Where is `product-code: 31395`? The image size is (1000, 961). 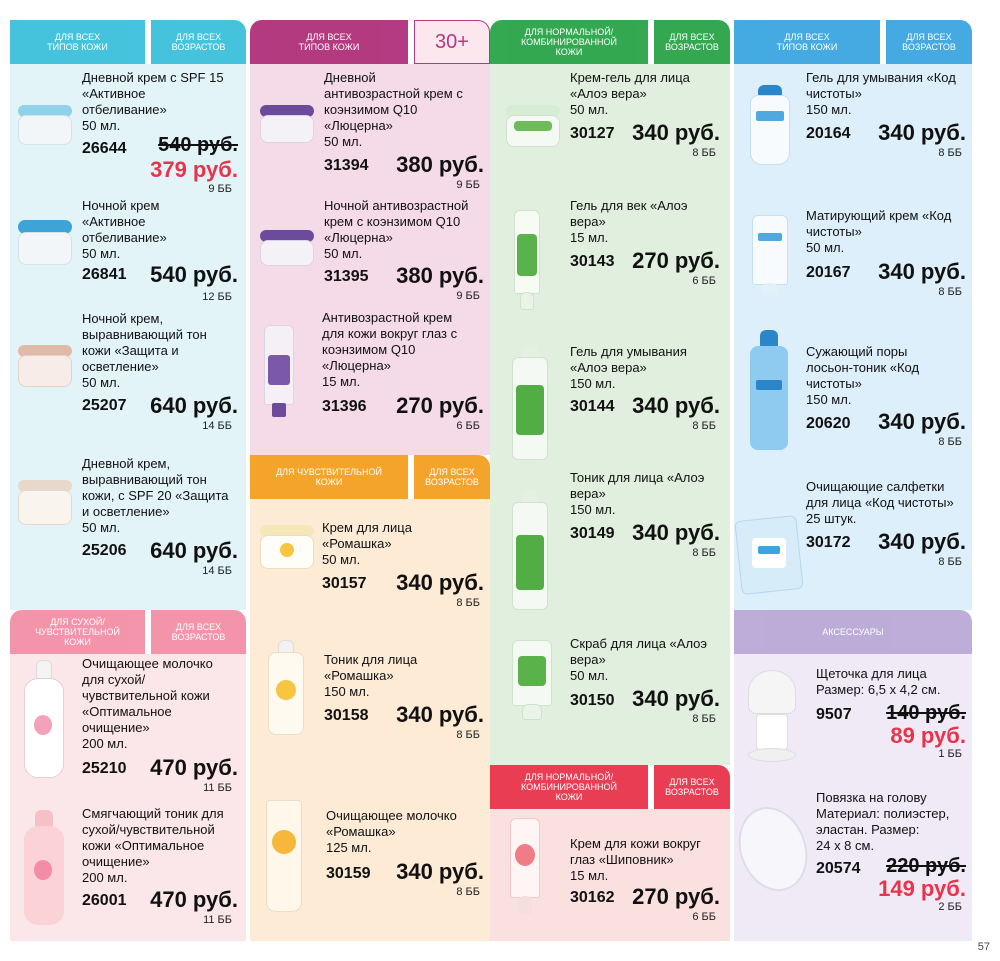
product-code: 31395 is located at coordinates (346, 276).